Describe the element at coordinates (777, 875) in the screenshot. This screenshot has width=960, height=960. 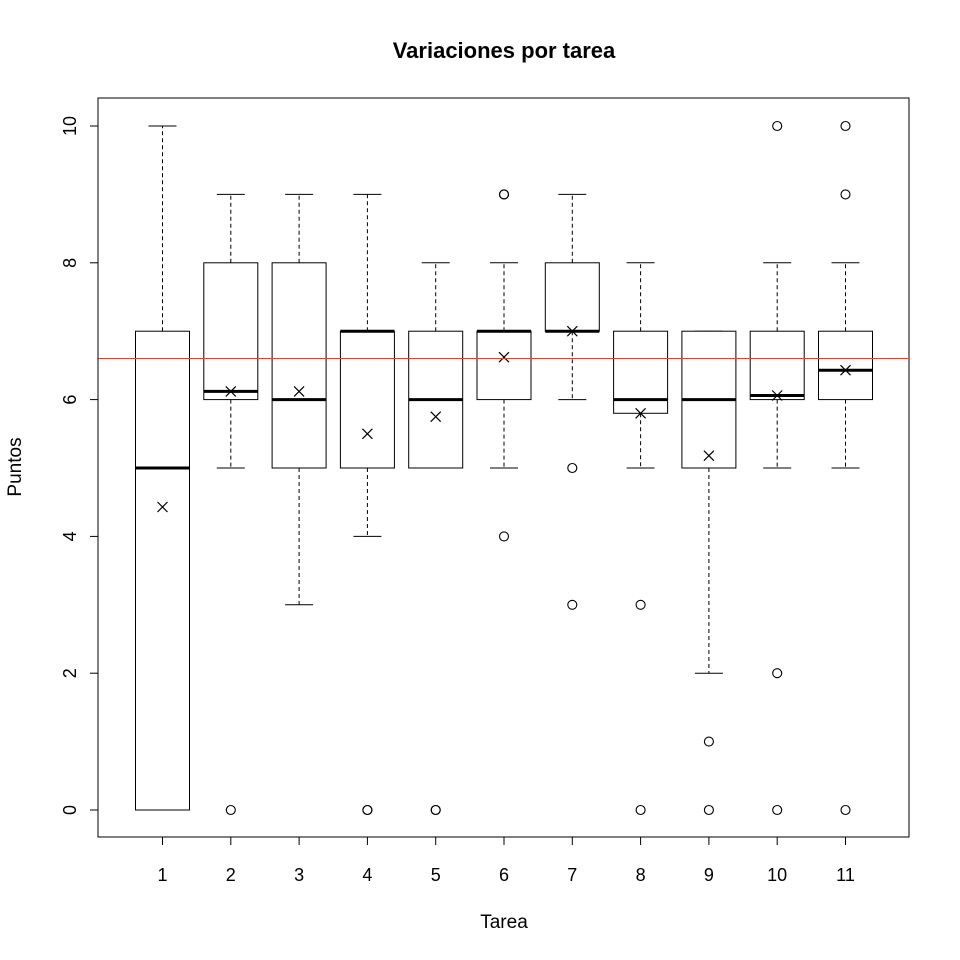
I see `x-tick-label: 10` at that location.